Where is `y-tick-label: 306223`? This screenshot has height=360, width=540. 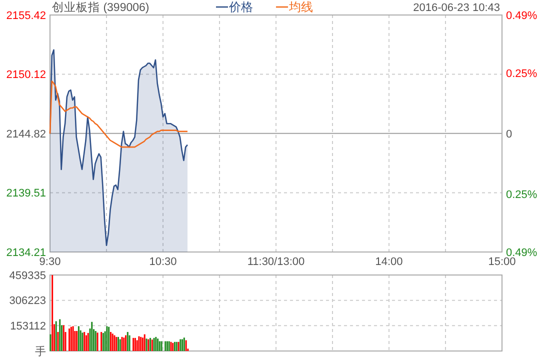
y-tick-label: 306223 is located at coordinates (27, 301).